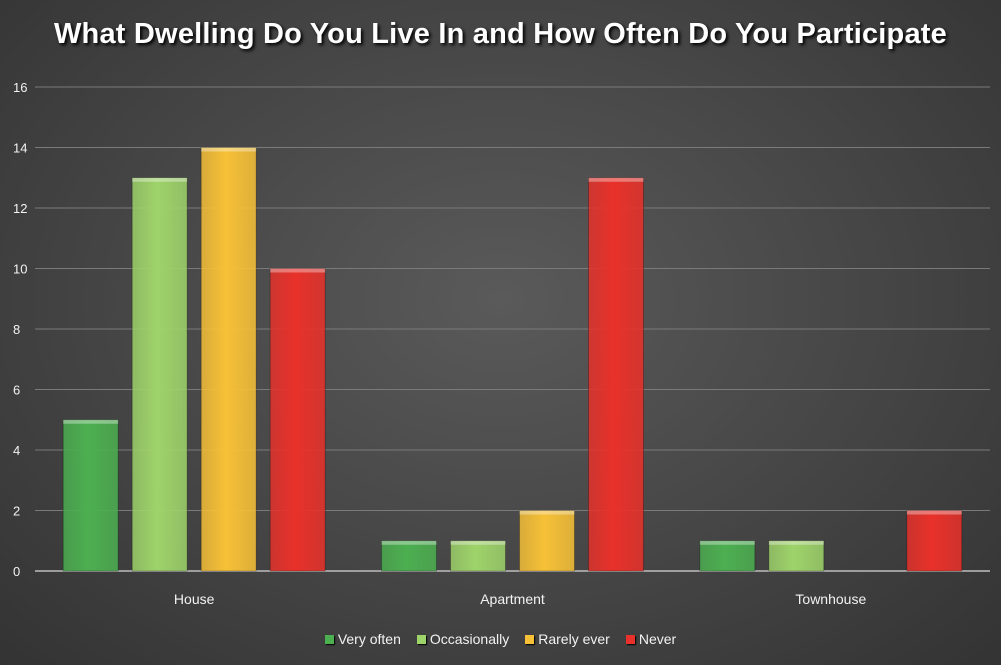 Image resolution: width=1001 pixels, height=665 pixels. I want to click on bar-never-townhouse, so click(934, 541).